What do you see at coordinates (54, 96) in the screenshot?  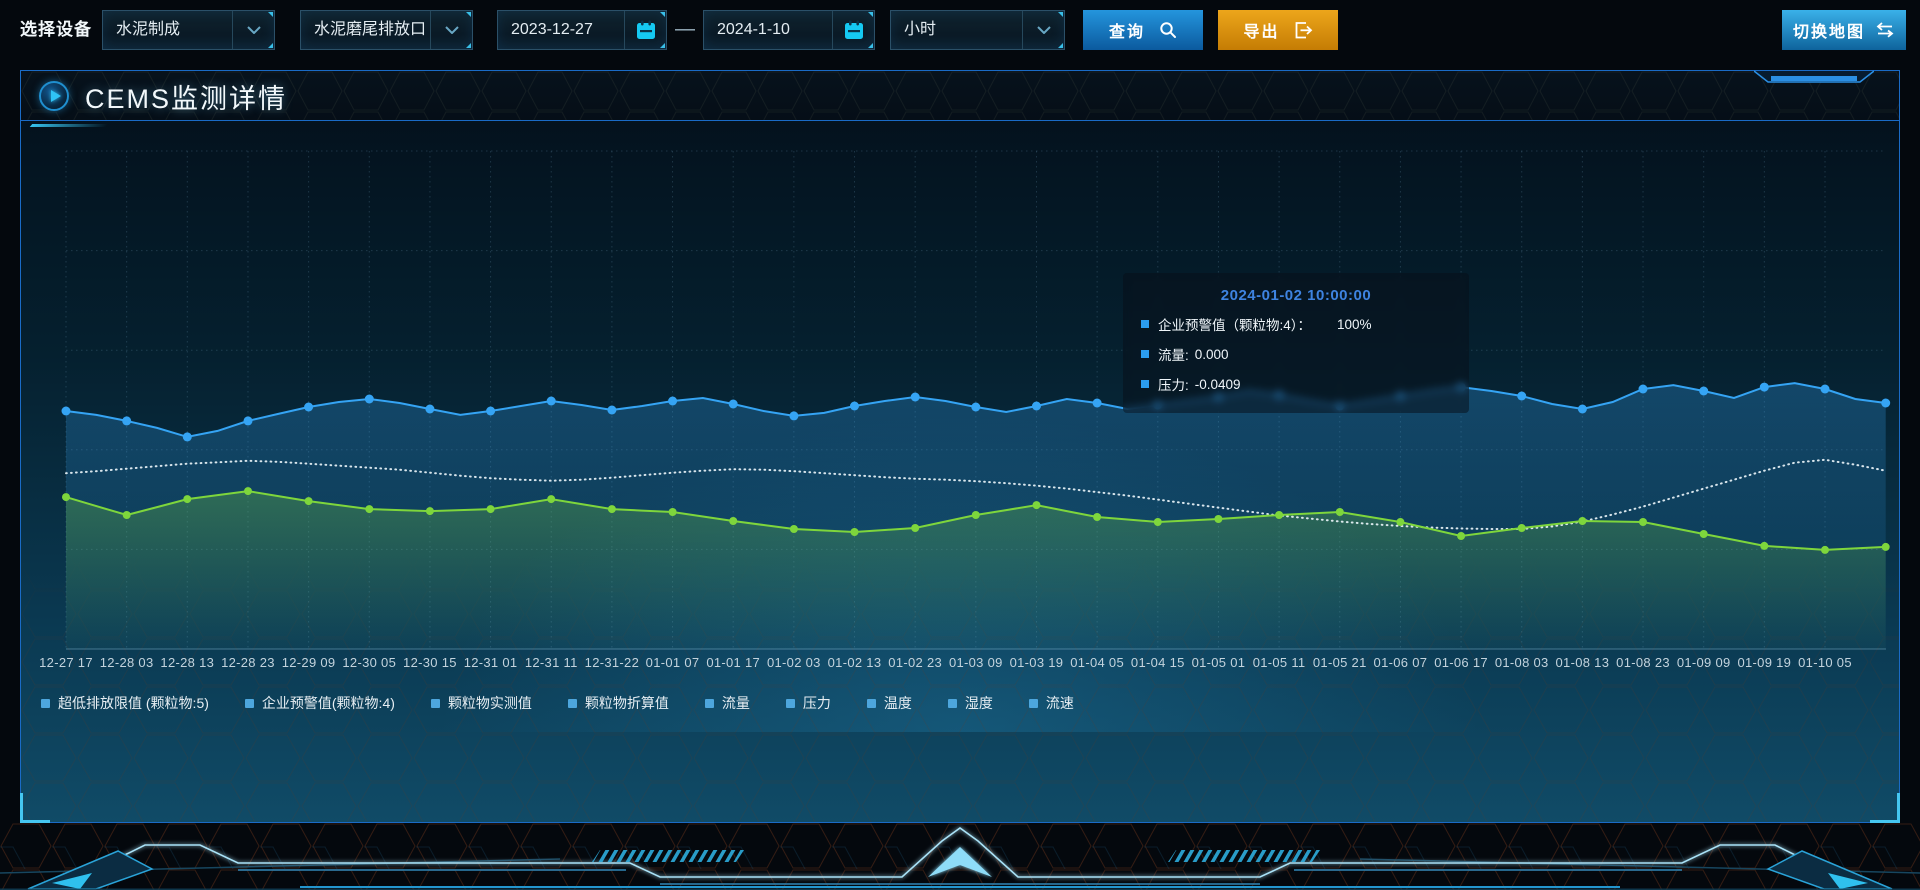 I see `play-icon` at bounding box center [54, 96].